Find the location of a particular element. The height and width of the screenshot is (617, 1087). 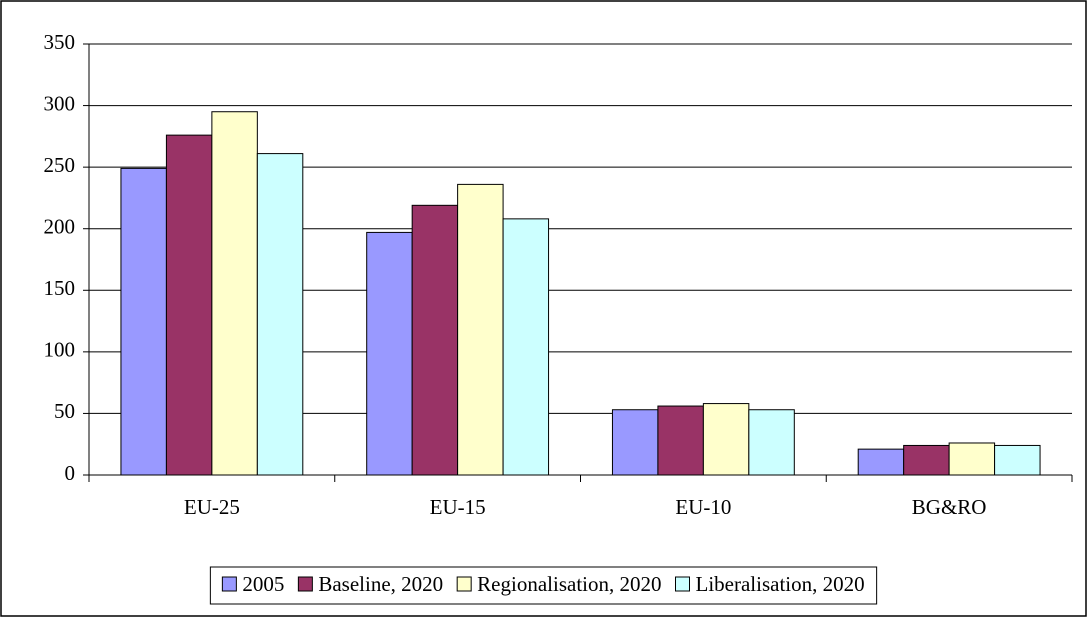

y-tick-label: 50 is located at coordinates (64, 411).